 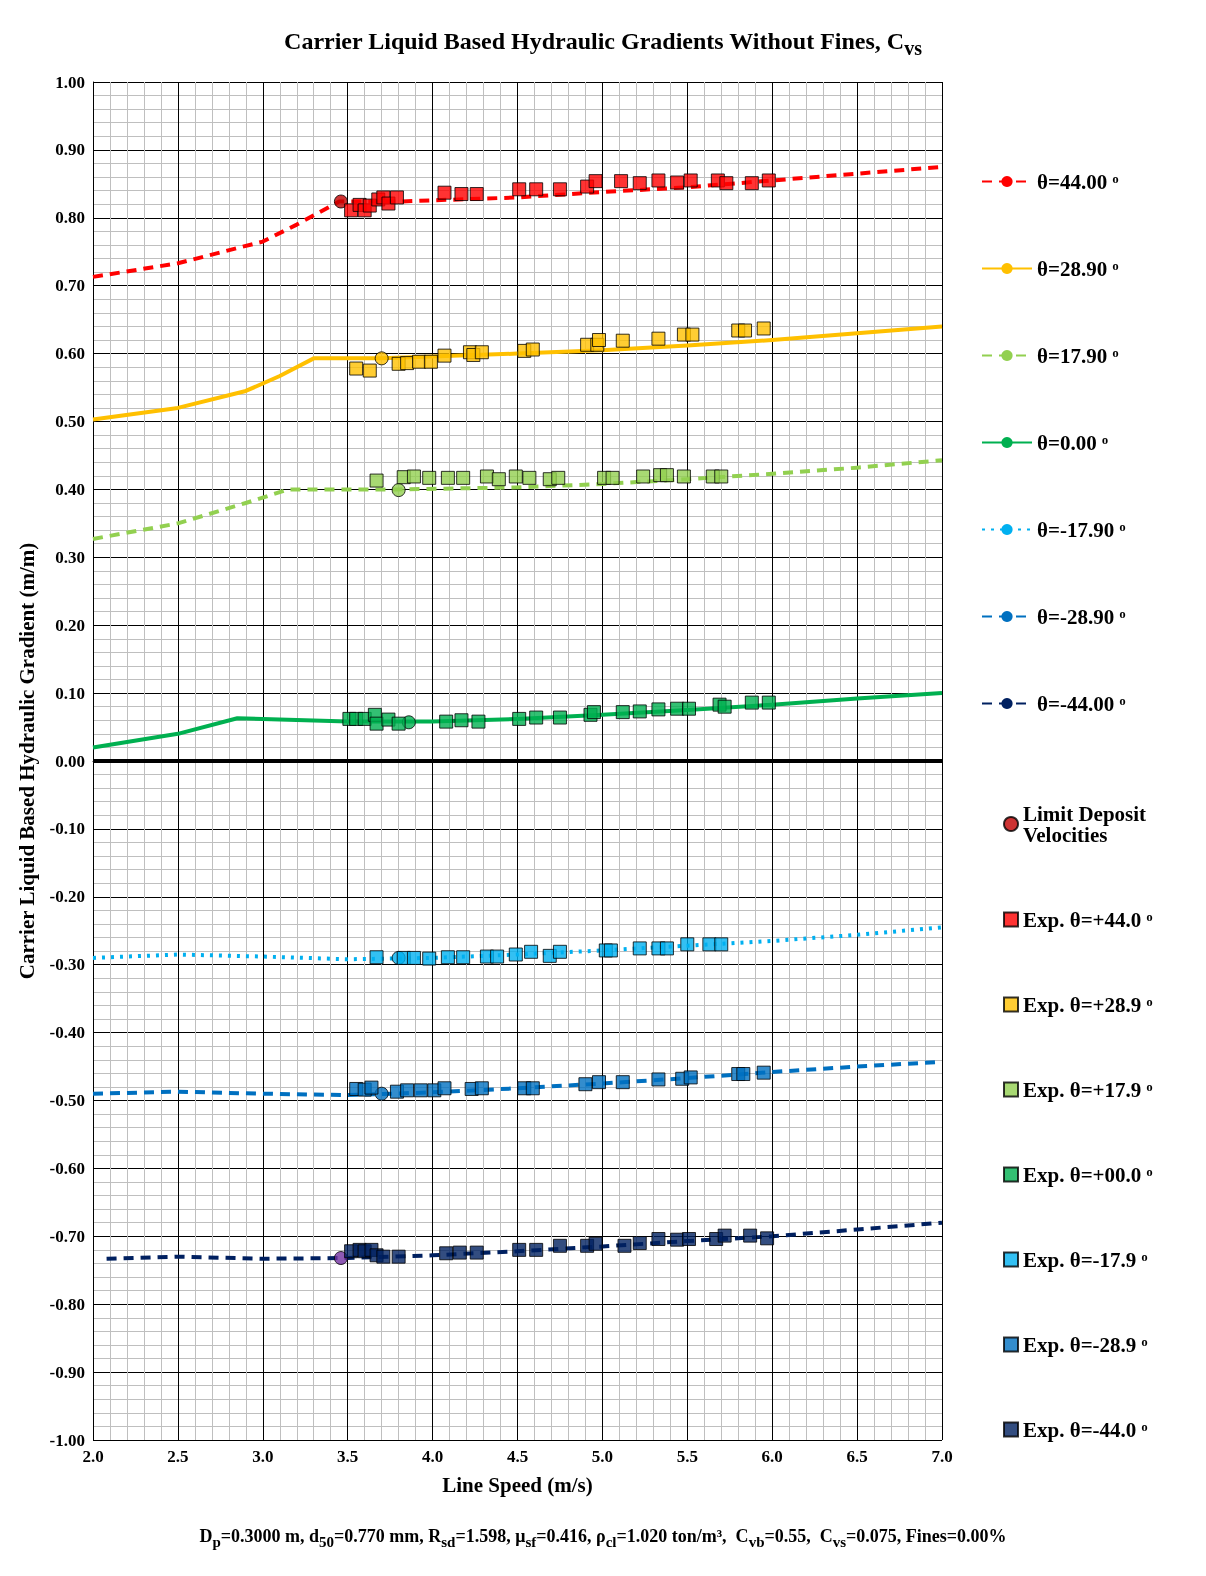 I want to click on y-tick-label: 0.80, so click(x=70, y=218).